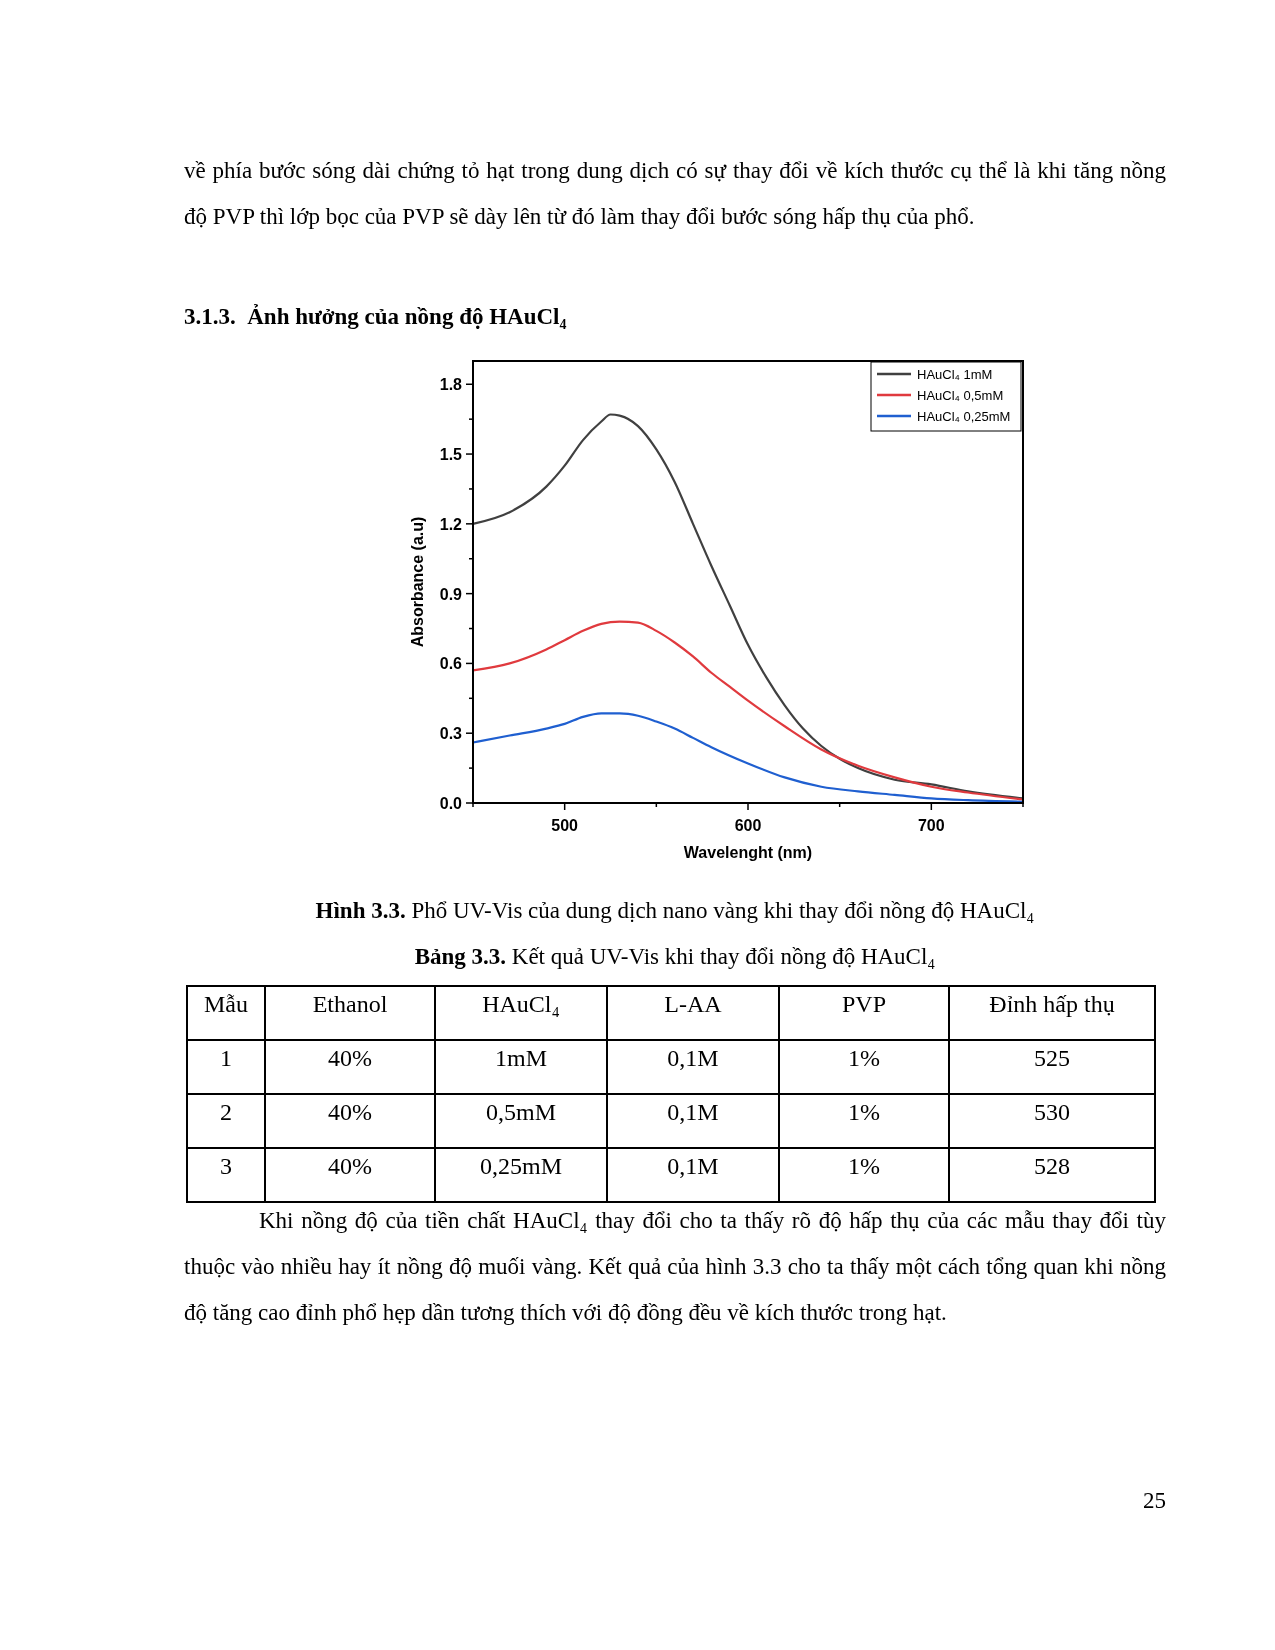  What do you see at coordinates (960, 395) in the screenshot?
I see `legend-label: HAuCl₄ 0,5mM` at bounding box center [960, 395].